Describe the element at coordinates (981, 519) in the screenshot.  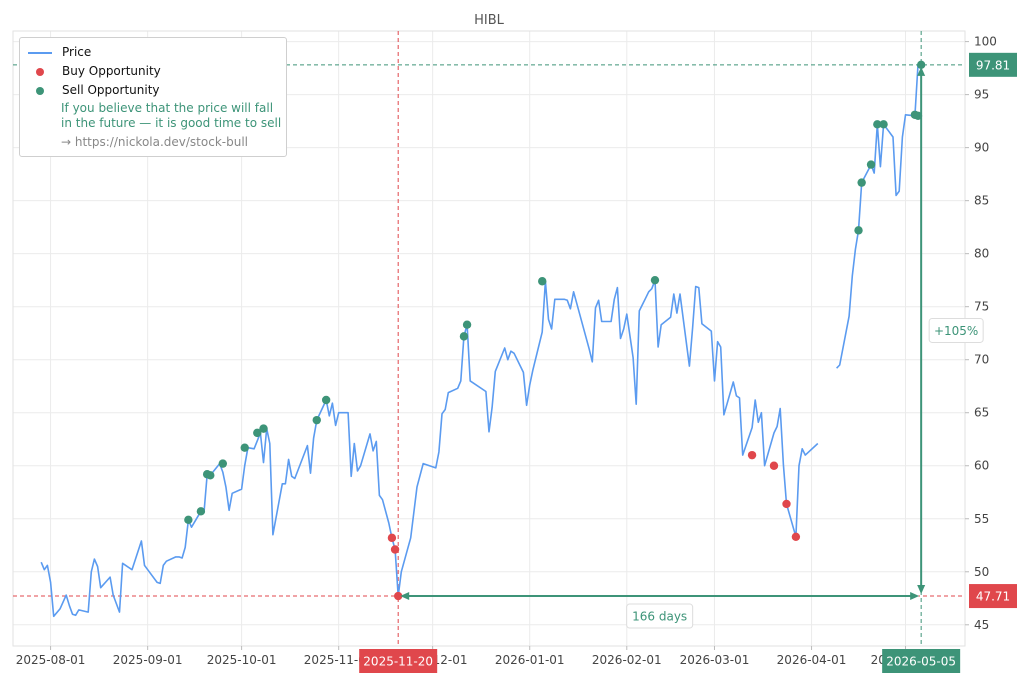
I see `y-tick-label: 55` at that location.